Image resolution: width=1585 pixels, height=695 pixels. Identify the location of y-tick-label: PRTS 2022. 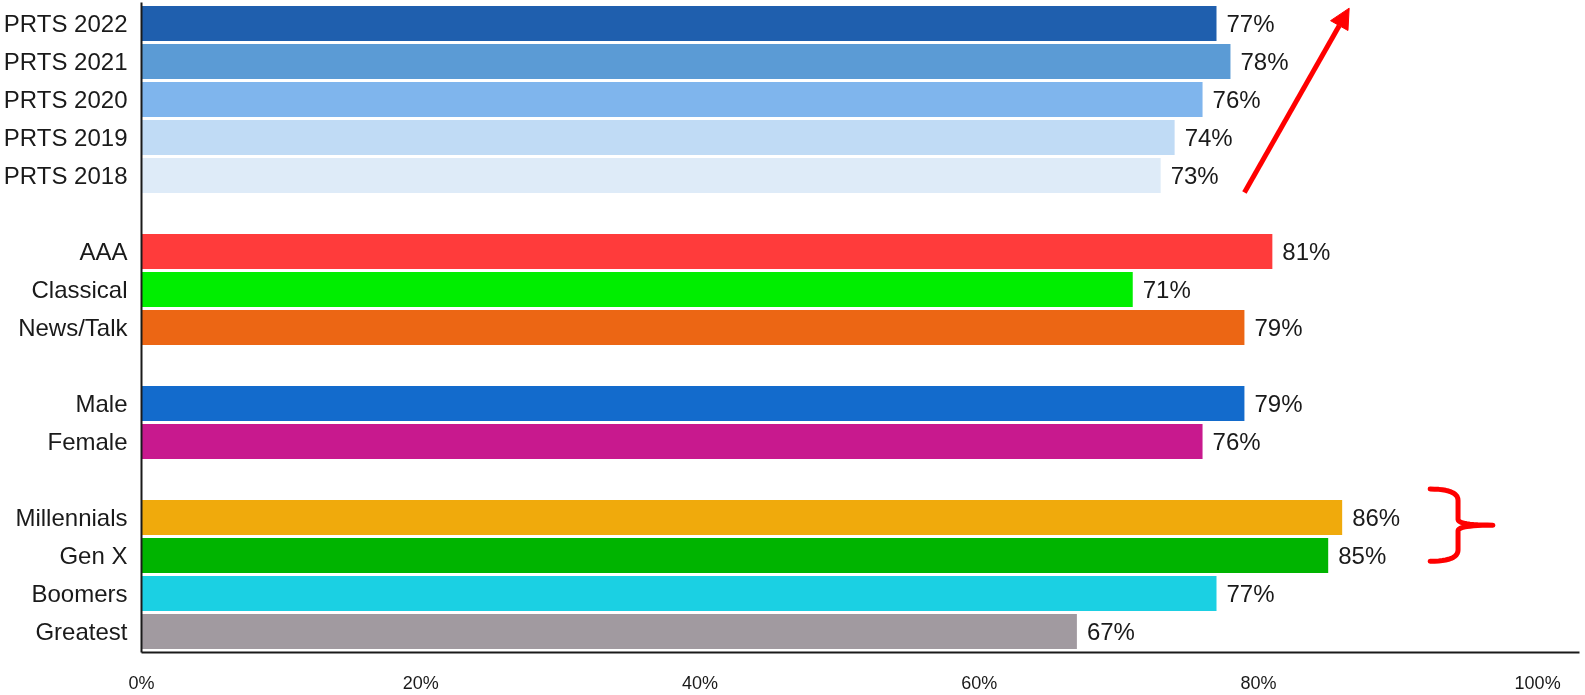
(65, 23).